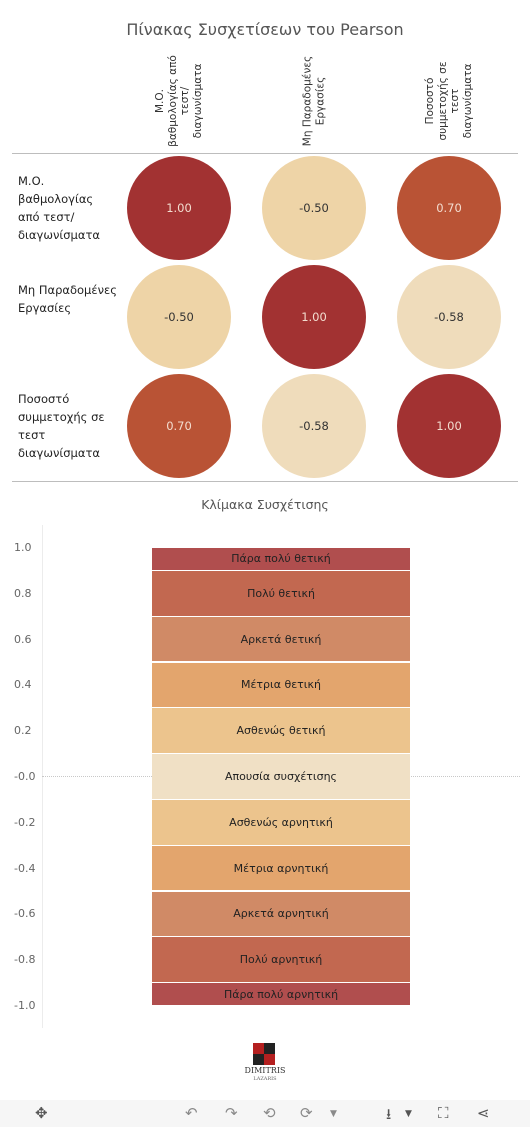 The image size is (530, 1129). Describe the element at coordinates (389, 1114) in the screenshot. I see `download-icon: ⭳` at that location.